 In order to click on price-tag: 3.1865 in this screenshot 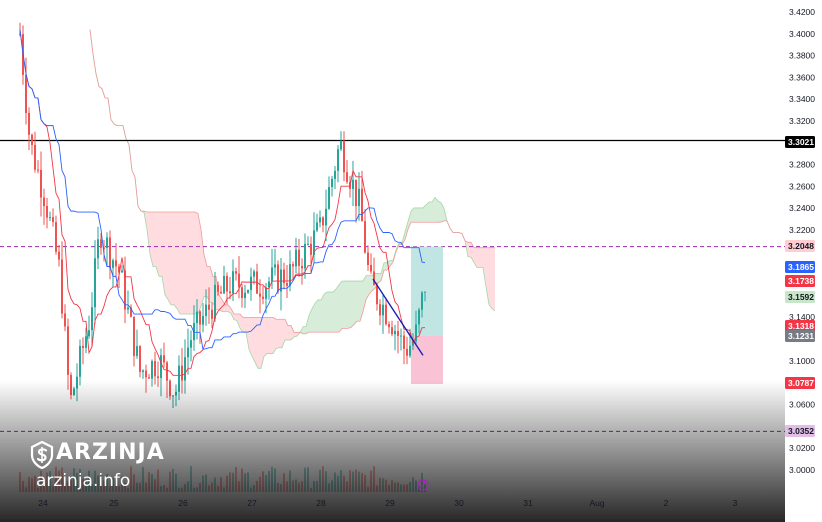, I will do `click(800, 267)`.